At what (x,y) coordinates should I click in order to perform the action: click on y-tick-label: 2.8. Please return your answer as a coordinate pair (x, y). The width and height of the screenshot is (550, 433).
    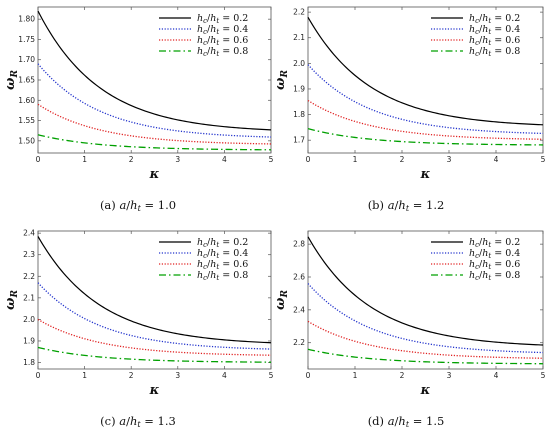
    Looking at the image, I should click on (299, 244).